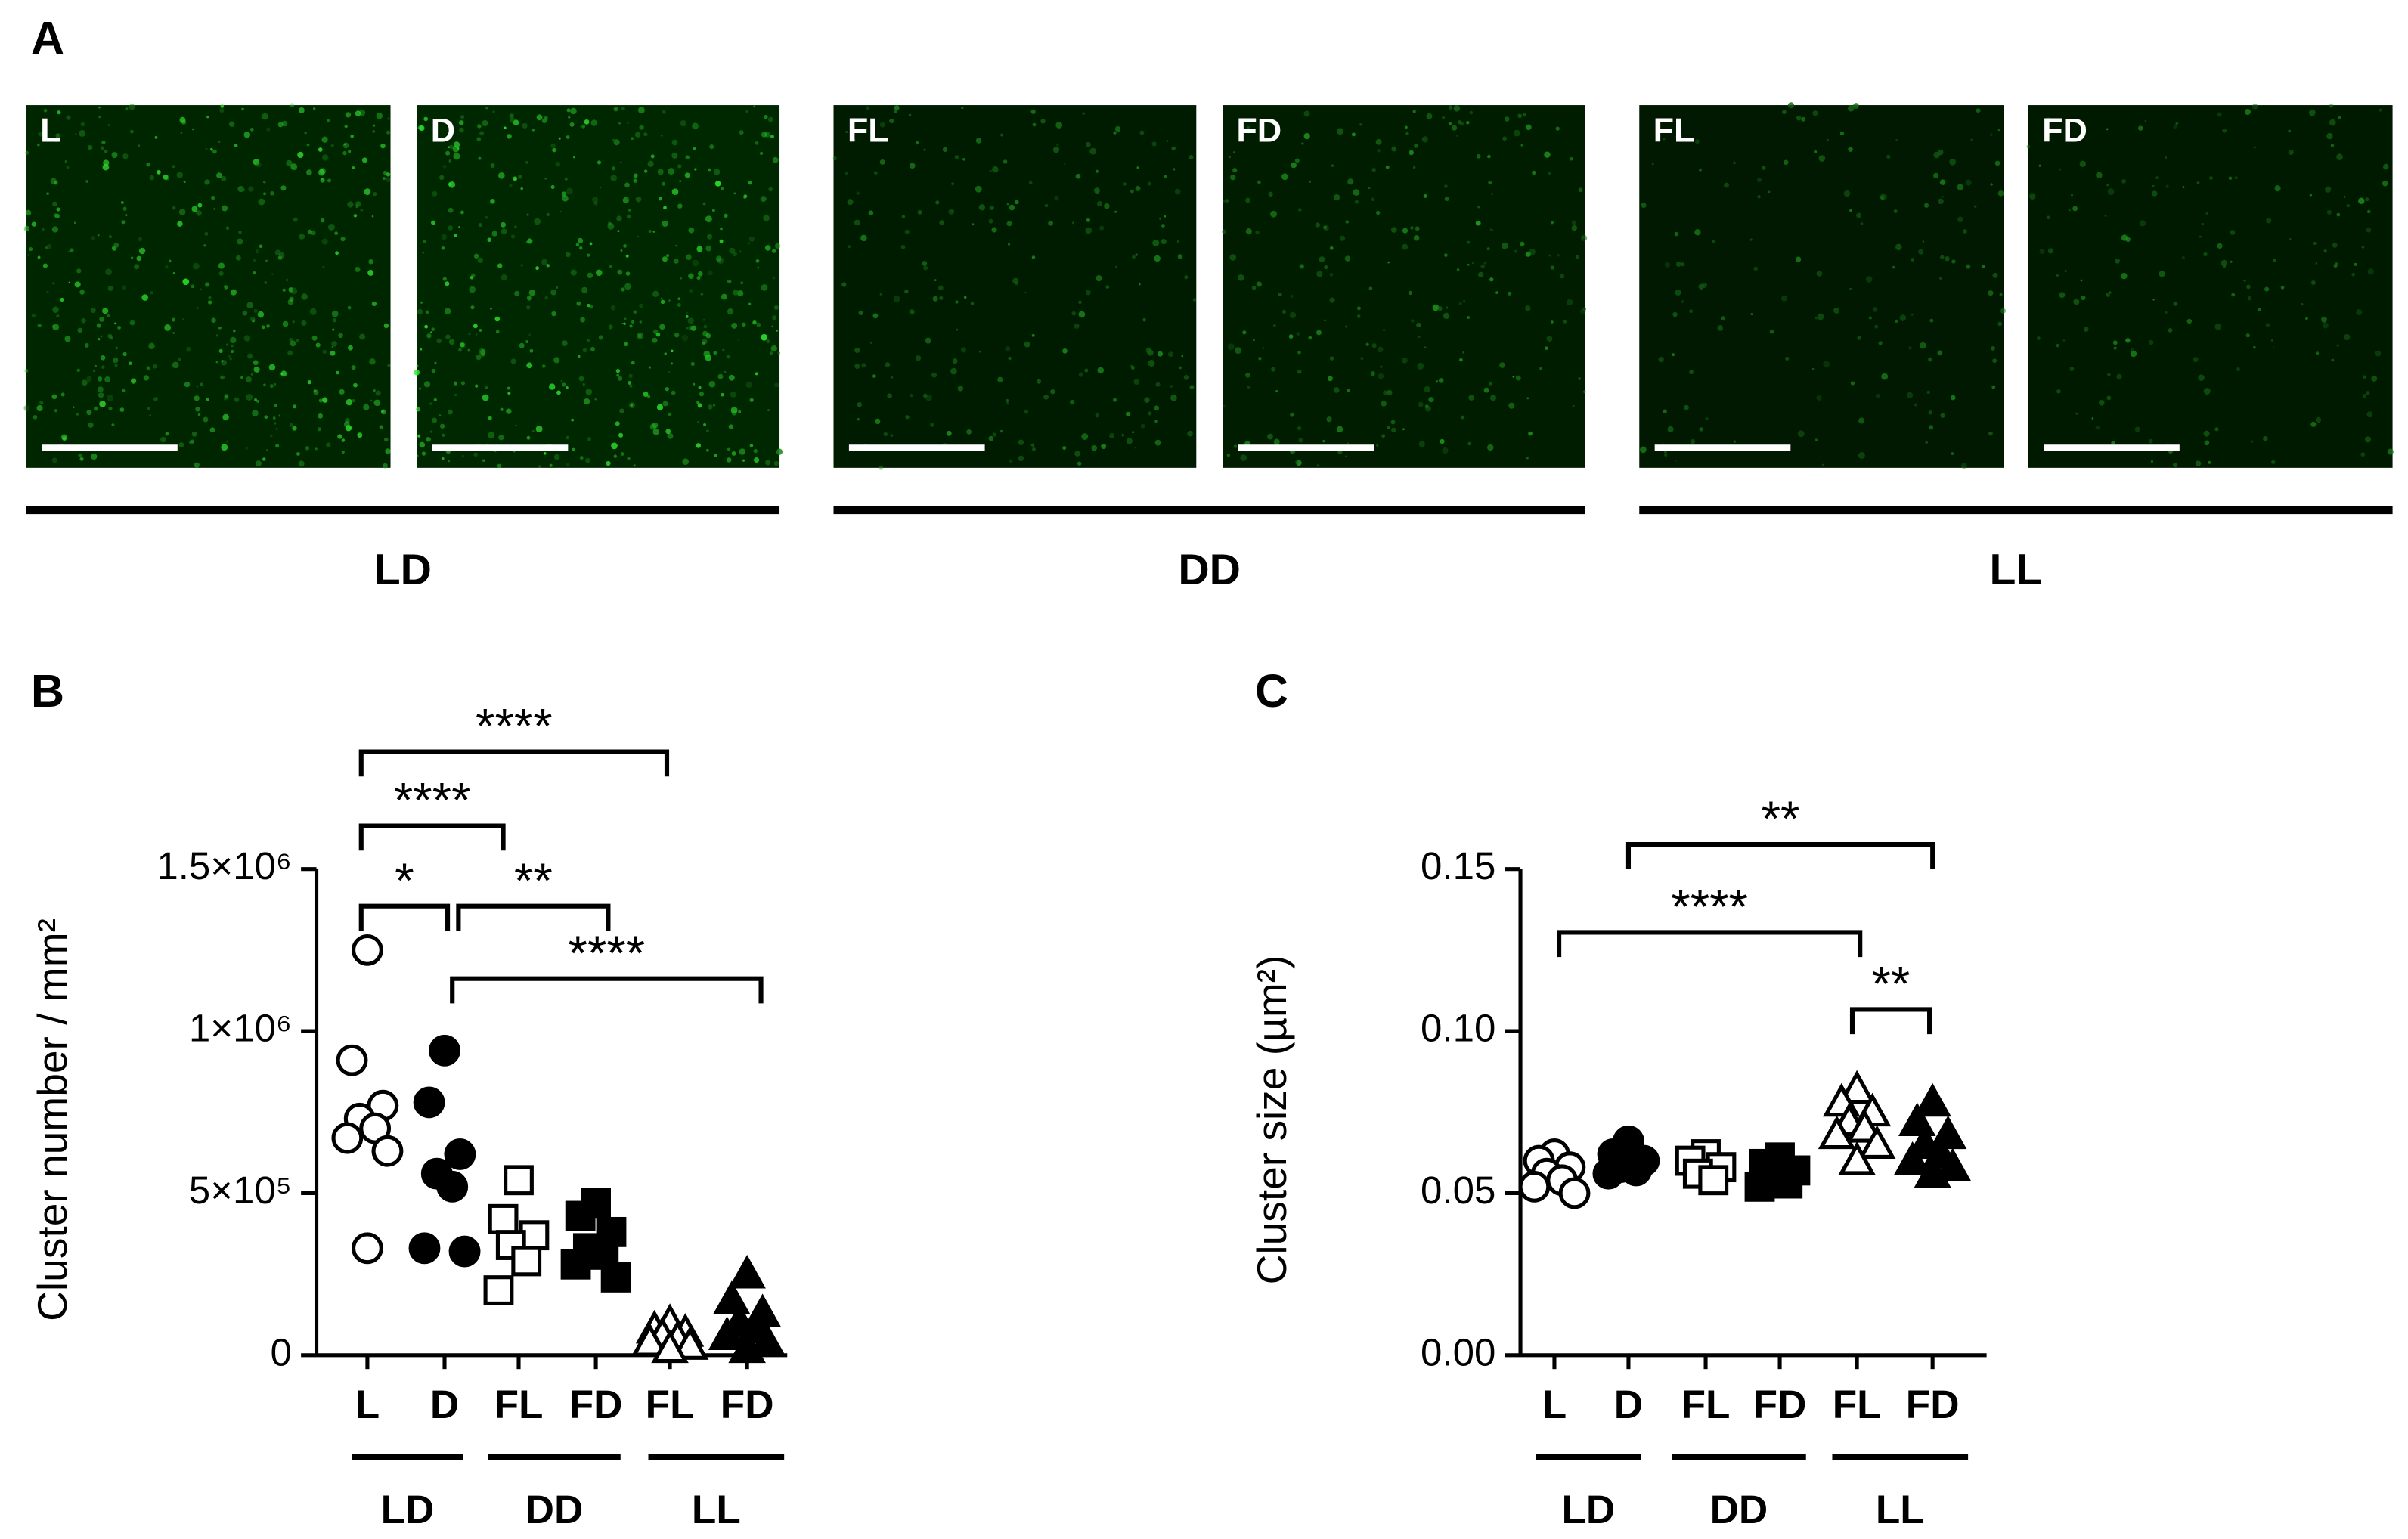 The width and height of the screenshot is (2408, 1539). What do you see at coordinates (50, 130) in the screenshot?
I see `image-label: L` at bounding box center [50, 130].